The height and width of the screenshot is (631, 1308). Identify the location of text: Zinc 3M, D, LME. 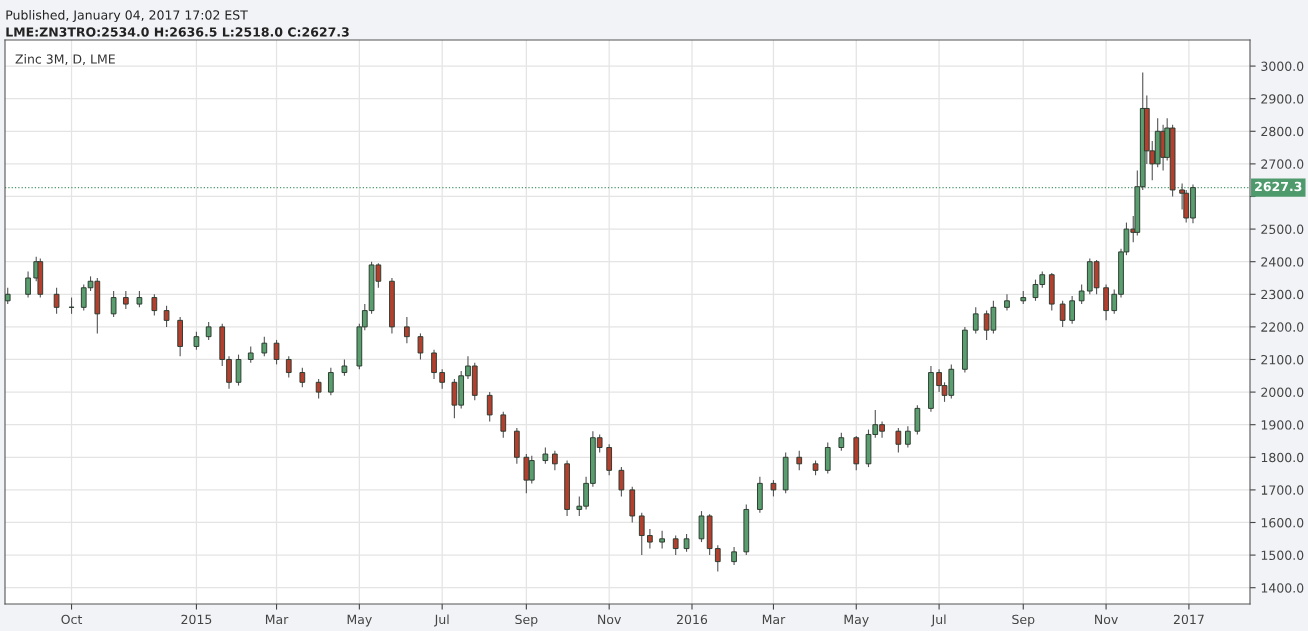
(65, 60).